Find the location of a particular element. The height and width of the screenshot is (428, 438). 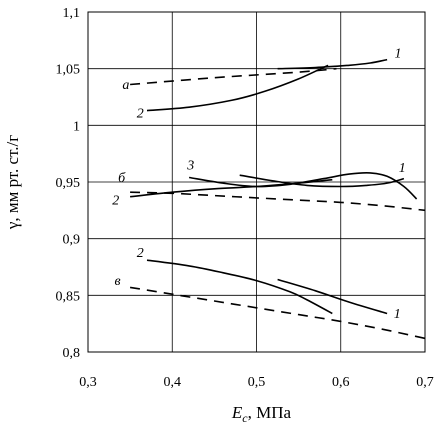

y-tick-label: 0,9 is located at coordinates (72, 240).